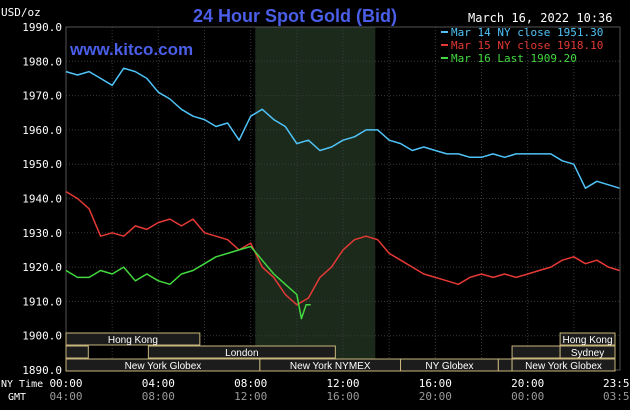  I want to click on legend-entry: Mar 16 Last 1909.20, so click(514, 58).